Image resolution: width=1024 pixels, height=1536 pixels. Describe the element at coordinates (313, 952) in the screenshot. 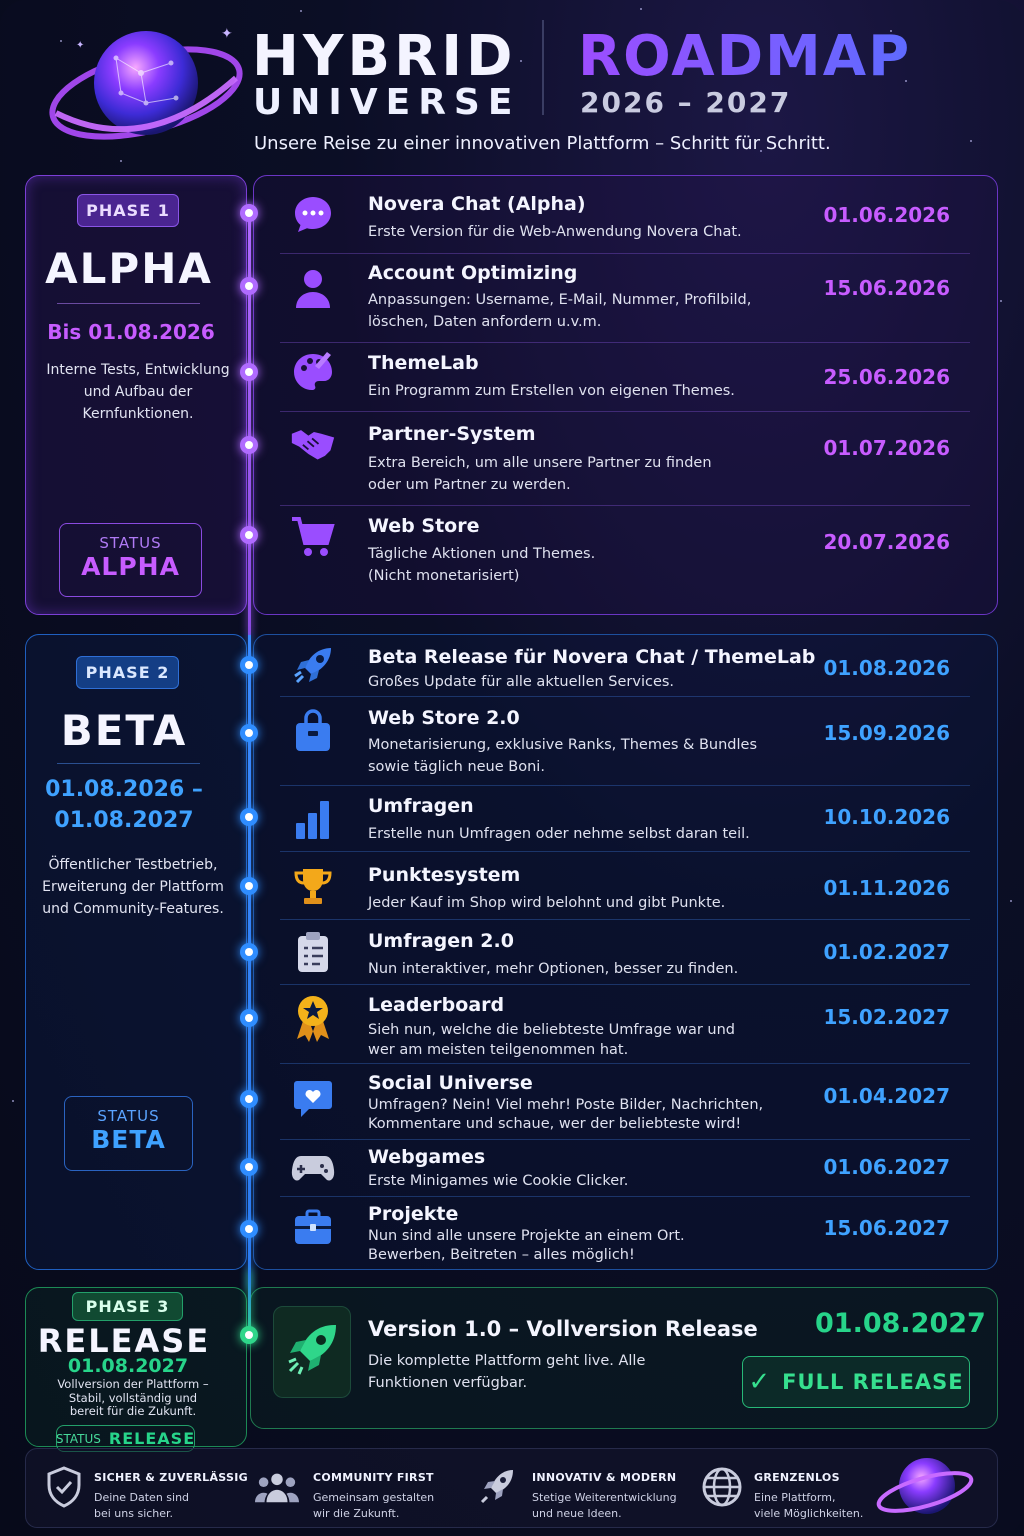

I see `clipboard-icon` at that location.